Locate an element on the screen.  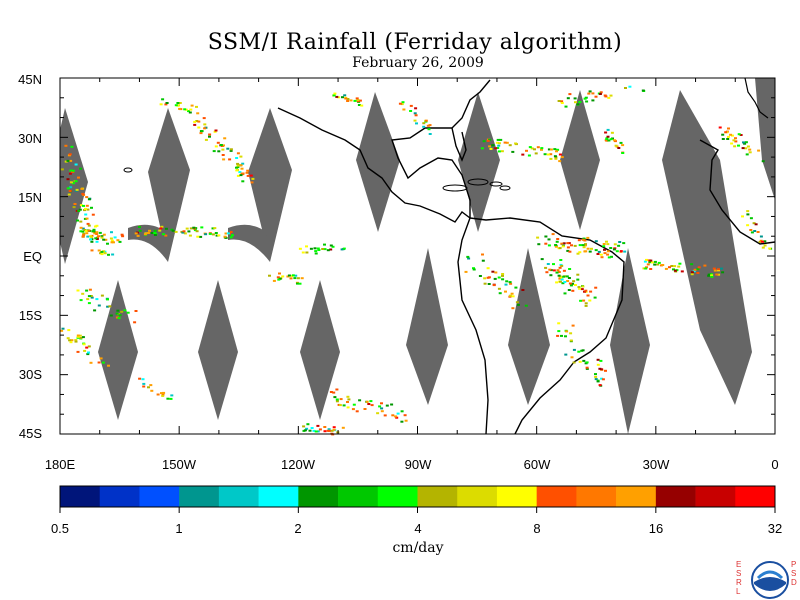
lon-label-0: 0 is located at coordinates (775, 464).